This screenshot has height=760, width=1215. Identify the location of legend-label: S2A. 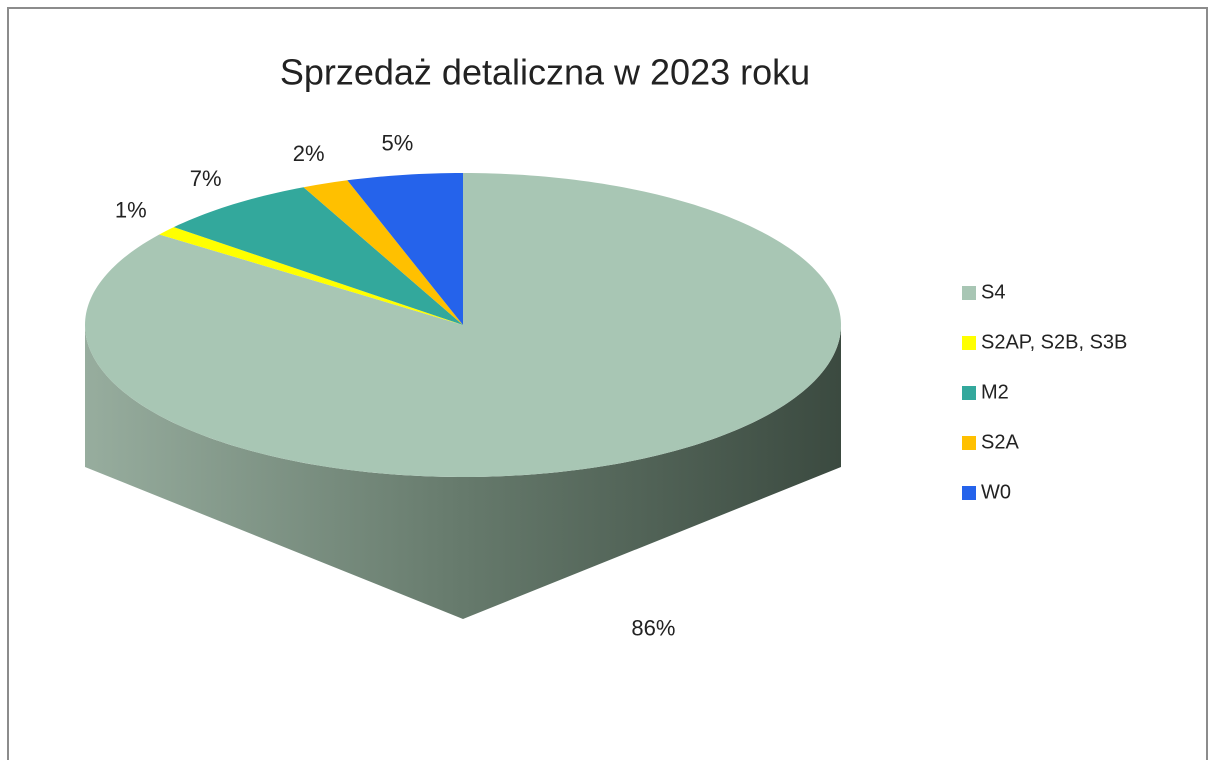
(1000, 442).